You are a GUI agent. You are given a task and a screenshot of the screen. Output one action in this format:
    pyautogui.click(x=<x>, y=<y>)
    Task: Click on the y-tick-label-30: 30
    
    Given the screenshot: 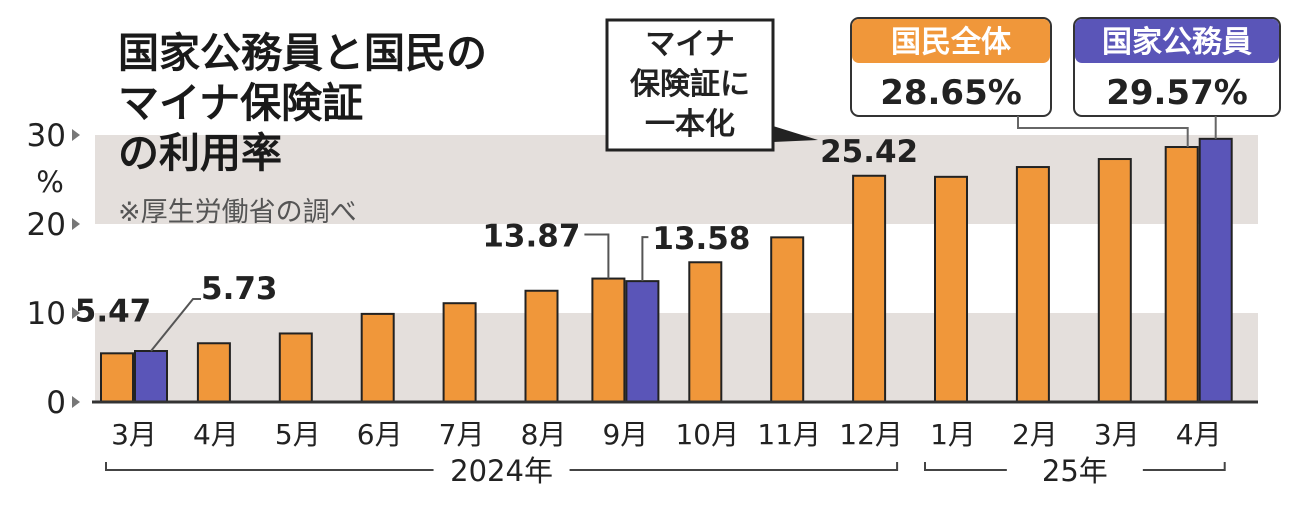 What is the action you would take?
    pyautogui.click(x=46, y=136)
    